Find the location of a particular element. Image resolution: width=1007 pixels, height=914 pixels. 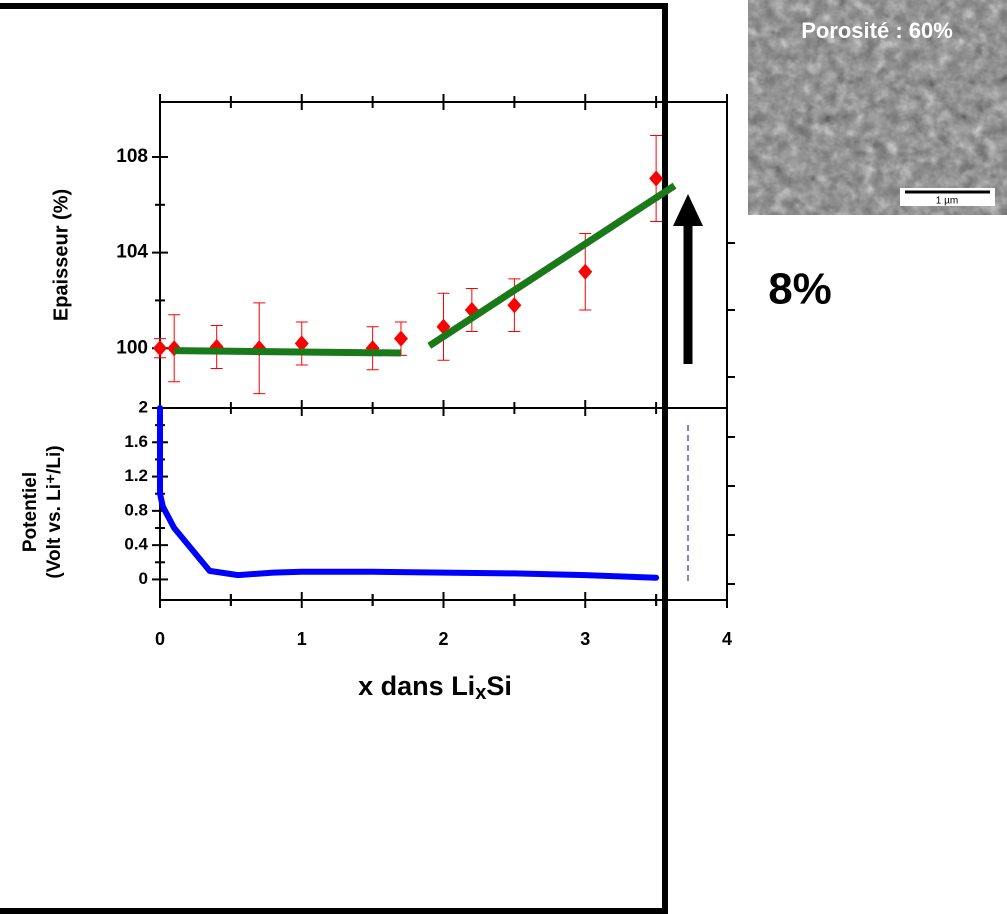

y-tick-label: 104 is located at coordinates (132, 252).